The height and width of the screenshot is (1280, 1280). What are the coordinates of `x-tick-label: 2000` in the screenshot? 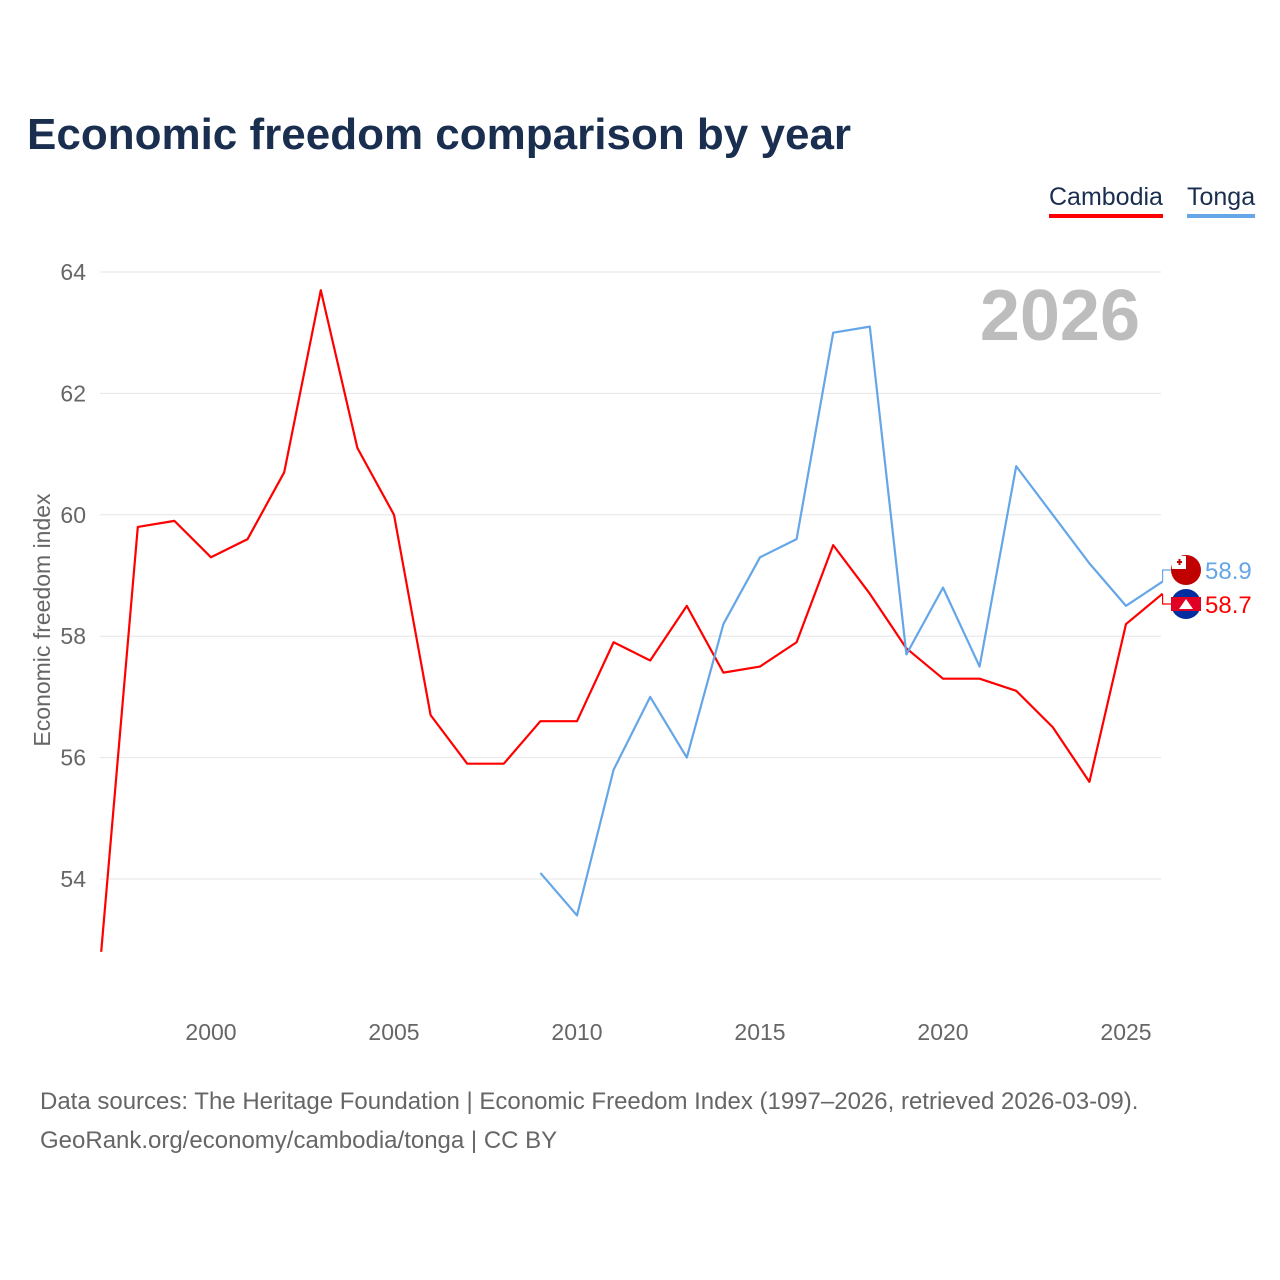 It's located at (210, 1032).